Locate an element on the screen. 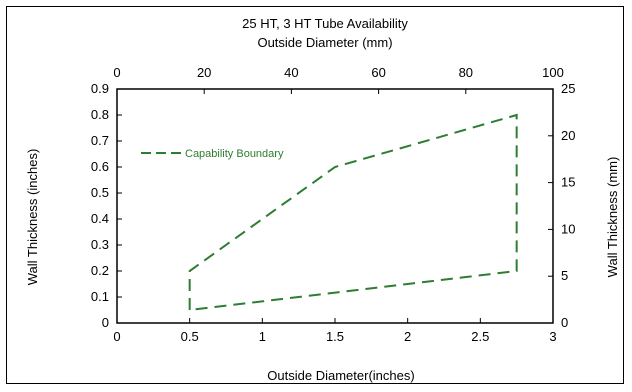 The height and width of the screenshot is (392, 632). x-tick-label: 0 is located at coordinates (116, 336).